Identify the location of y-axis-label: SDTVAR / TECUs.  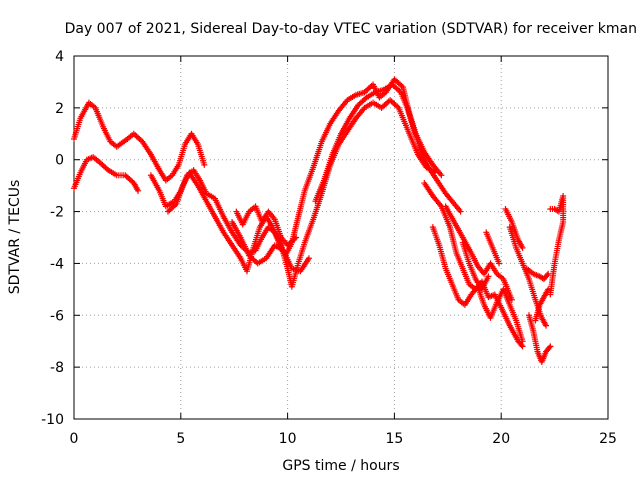
(15, 237).